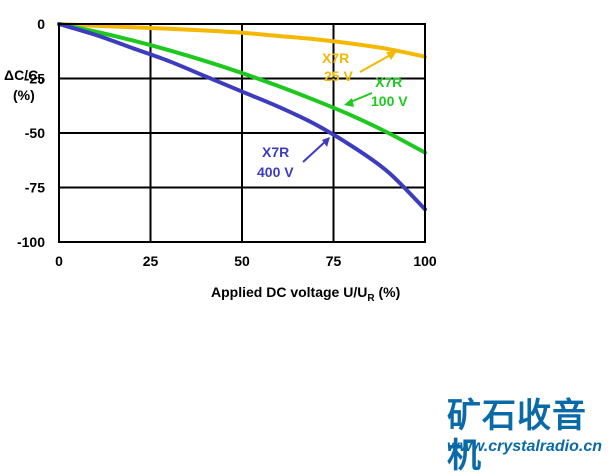 The image size is (615, 476). I want to click on annotation-400v-line2: 400 V, so click(275, 172).